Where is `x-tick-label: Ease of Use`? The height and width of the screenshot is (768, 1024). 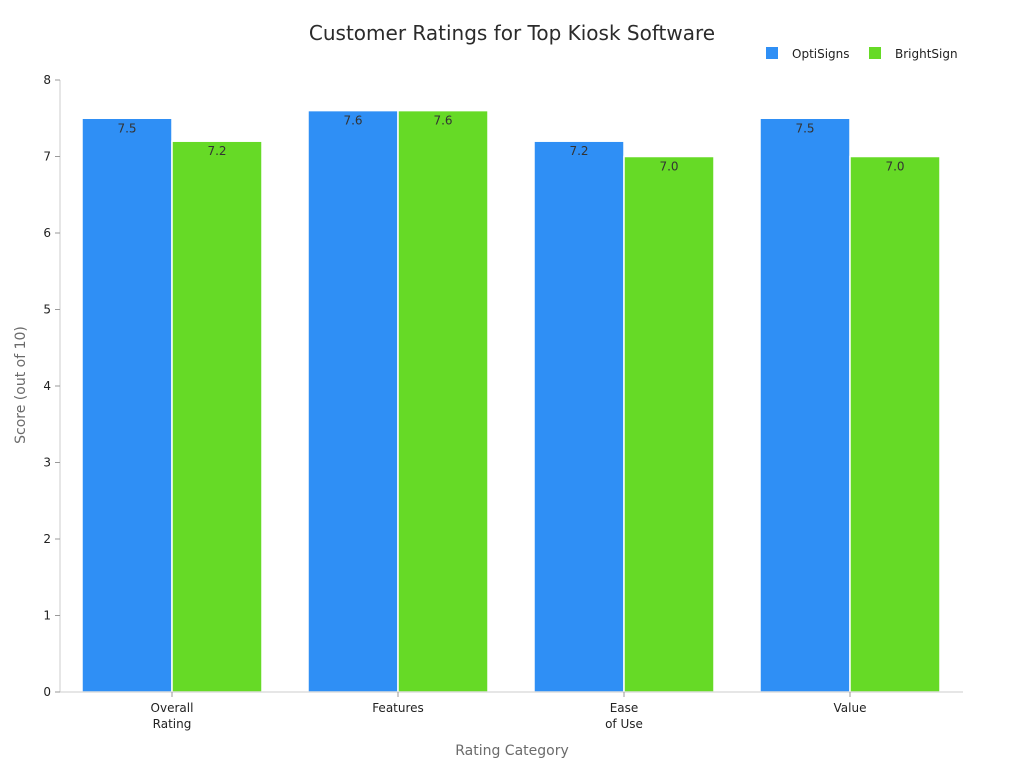
x-tick-label: Ease of Use is located at coordinates (624, 716).